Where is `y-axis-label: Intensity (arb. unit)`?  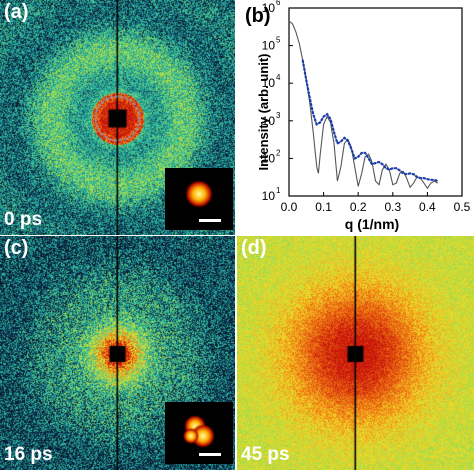 y-axis-label: Intensity (arb. unit) is located at coordinates (263, 112).